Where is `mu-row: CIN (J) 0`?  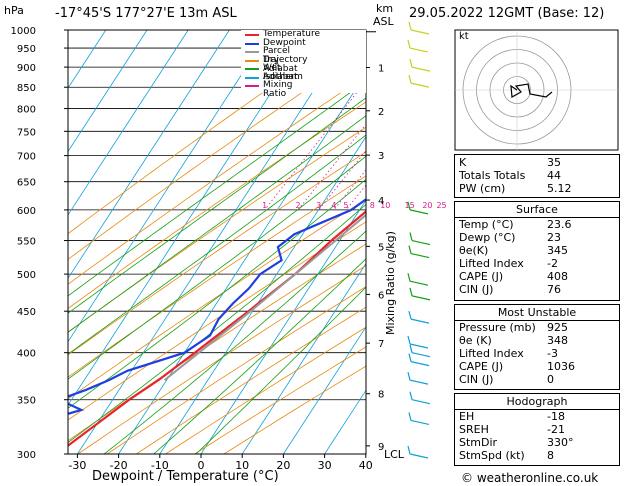
mu-row: CIN (J) 0 is located at coordinates (506, 379).